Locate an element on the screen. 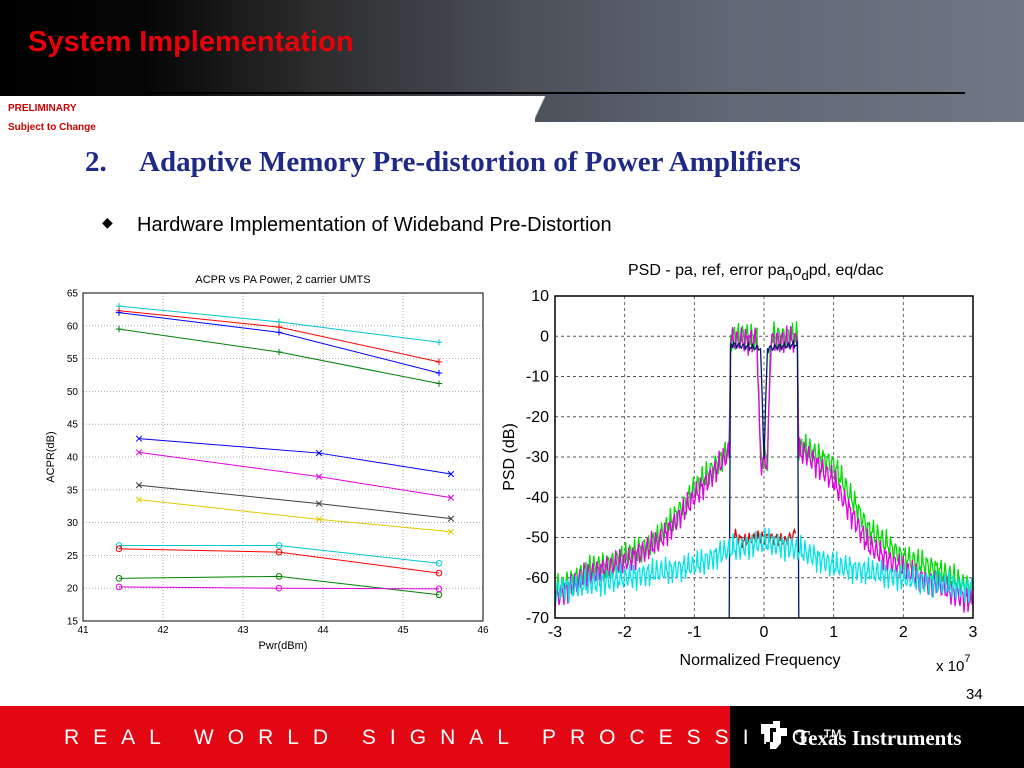  acpr-chart-title: ACPR vs PA Power, 2 carrier UMTS is located at coordinates (282, 280).